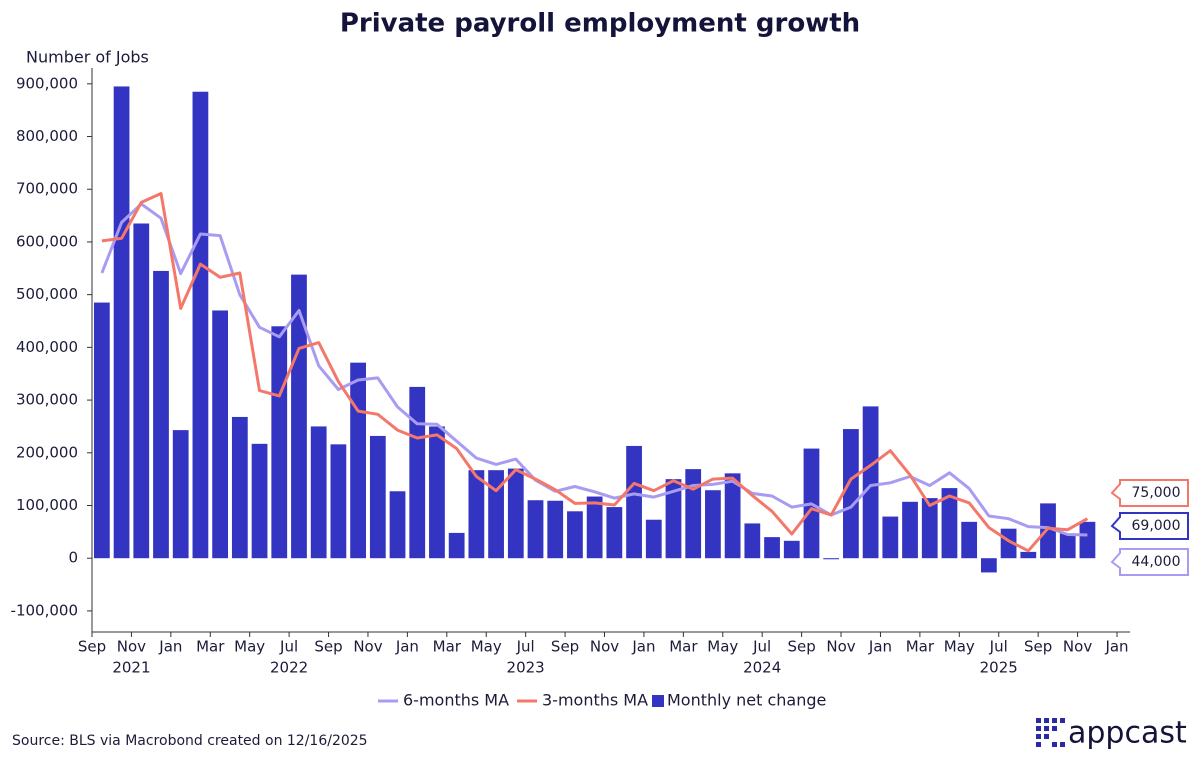 The height and width of the screenshot is (761, 1200). Describe the element at coordinates (47, 241) in the screenshot. I see `y-tick-label: 600,000` at that location.